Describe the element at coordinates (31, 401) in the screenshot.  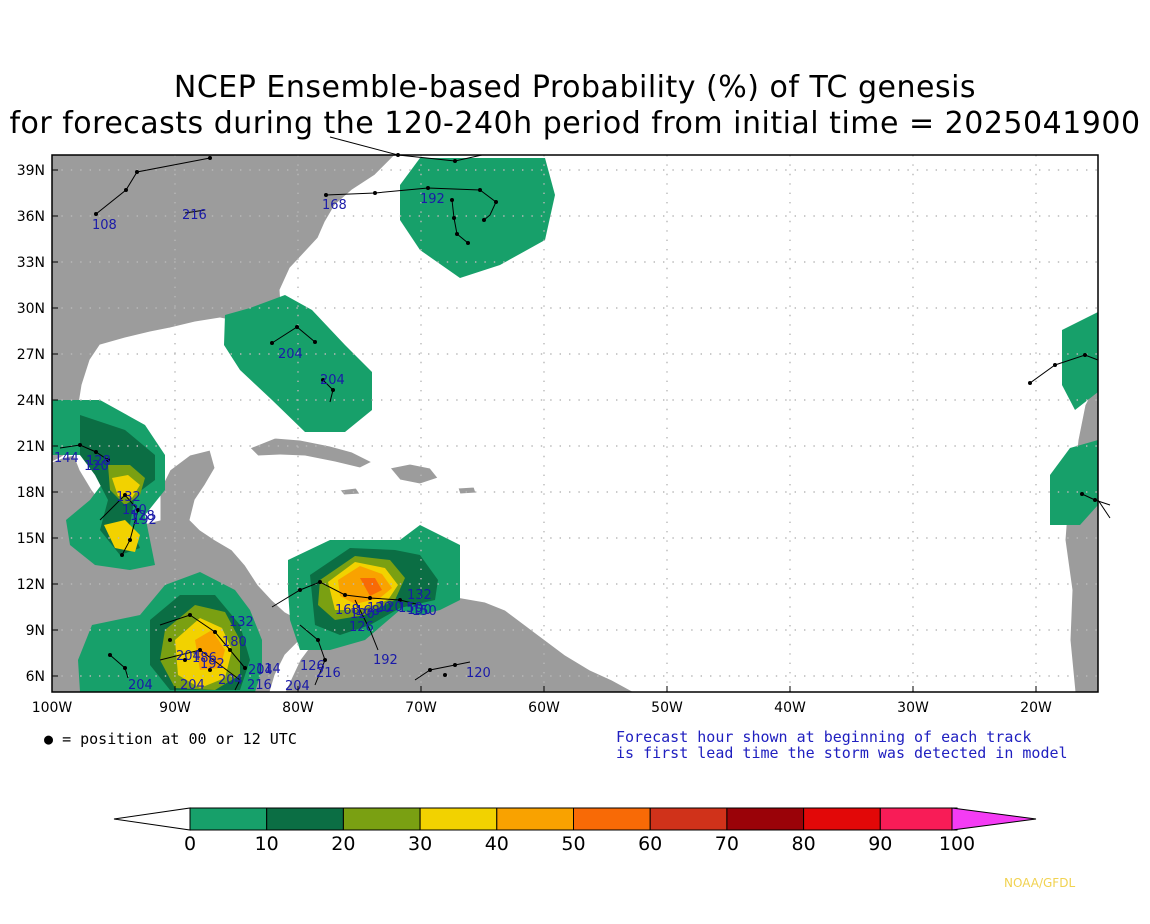
I see `lat-label: 24N` at that location.